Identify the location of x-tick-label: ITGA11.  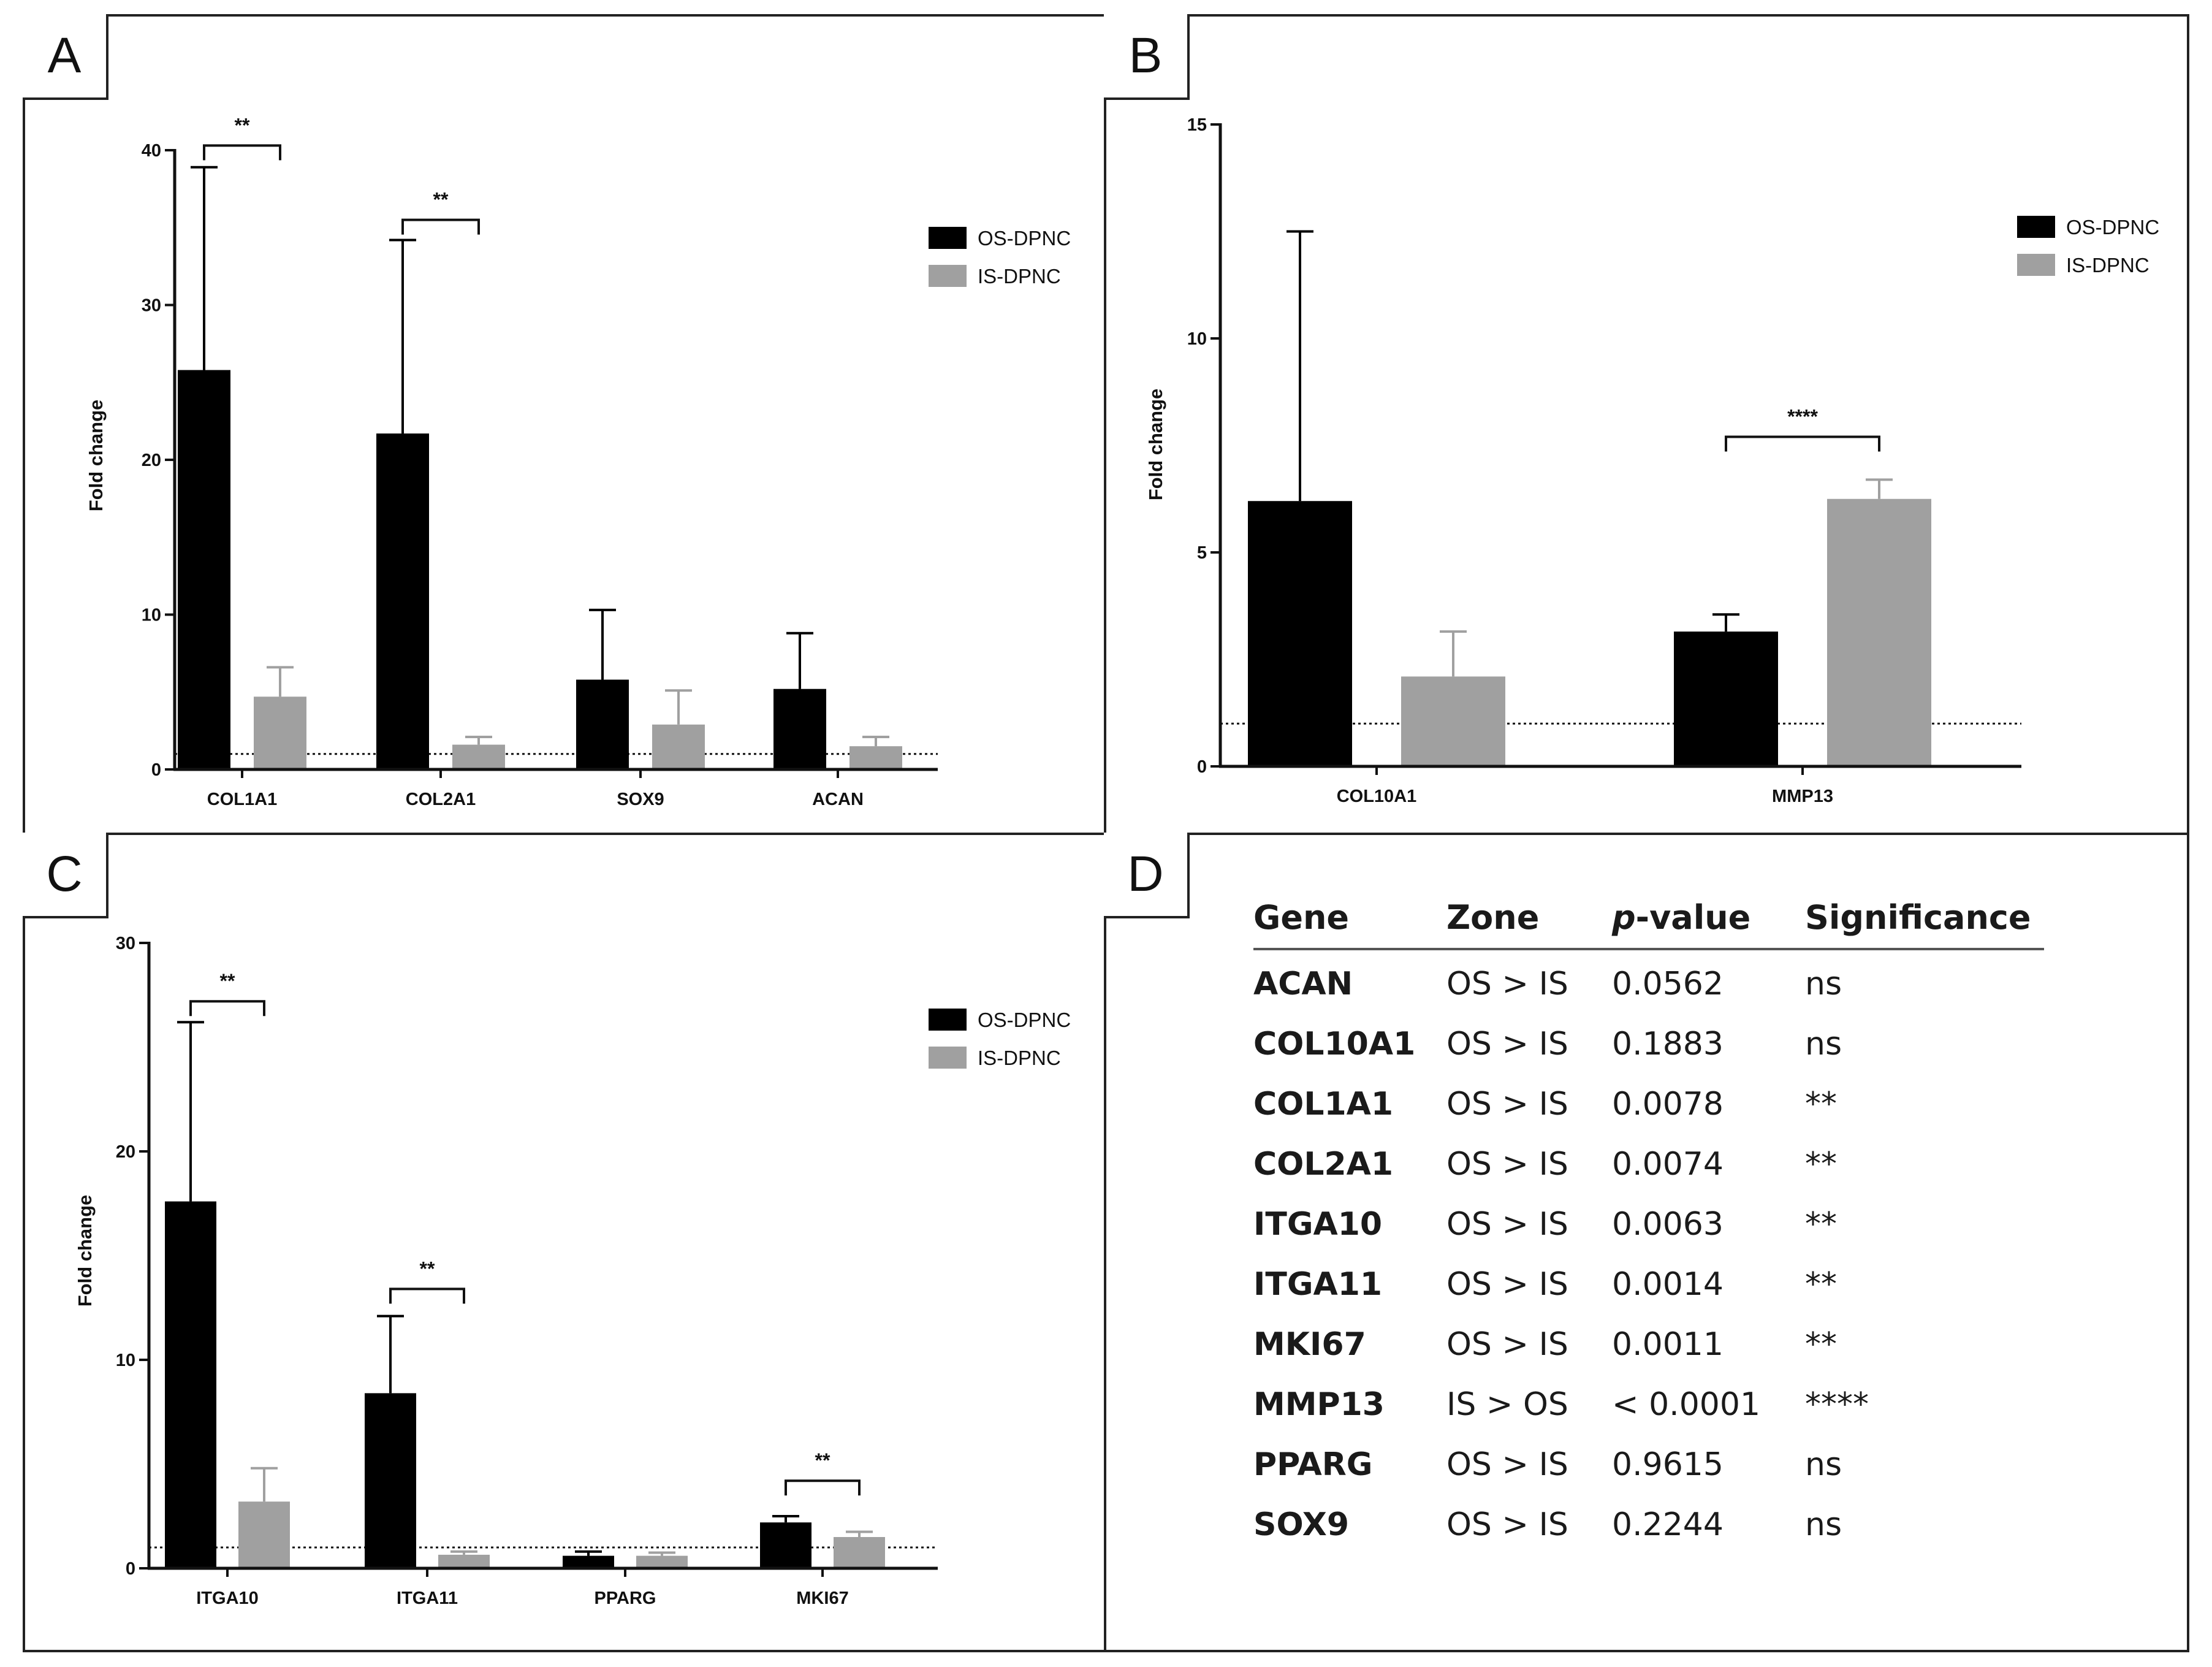
(427, 1598).